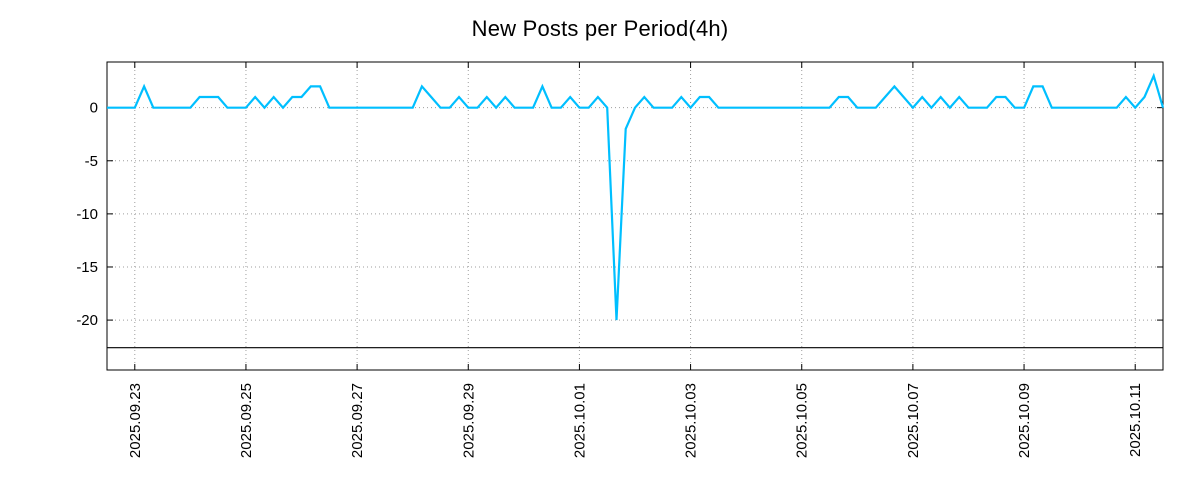 This screenshot has width=1200, height=500. Describe the element at coordinates (1024, 420) in the screenshot. I see `x-tick-label: 2025.10.09` at that location.